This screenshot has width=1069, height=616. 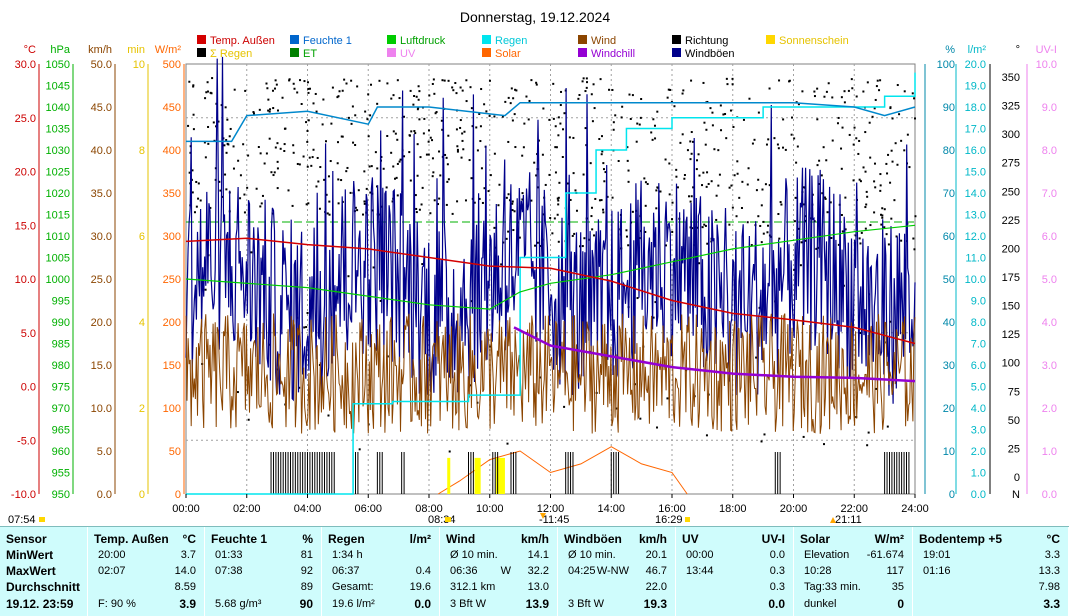 What do you see at coordinates (142, 237) in the screenshot?
I see `axis-tick-left: 6` at bounding box center [142, 237].